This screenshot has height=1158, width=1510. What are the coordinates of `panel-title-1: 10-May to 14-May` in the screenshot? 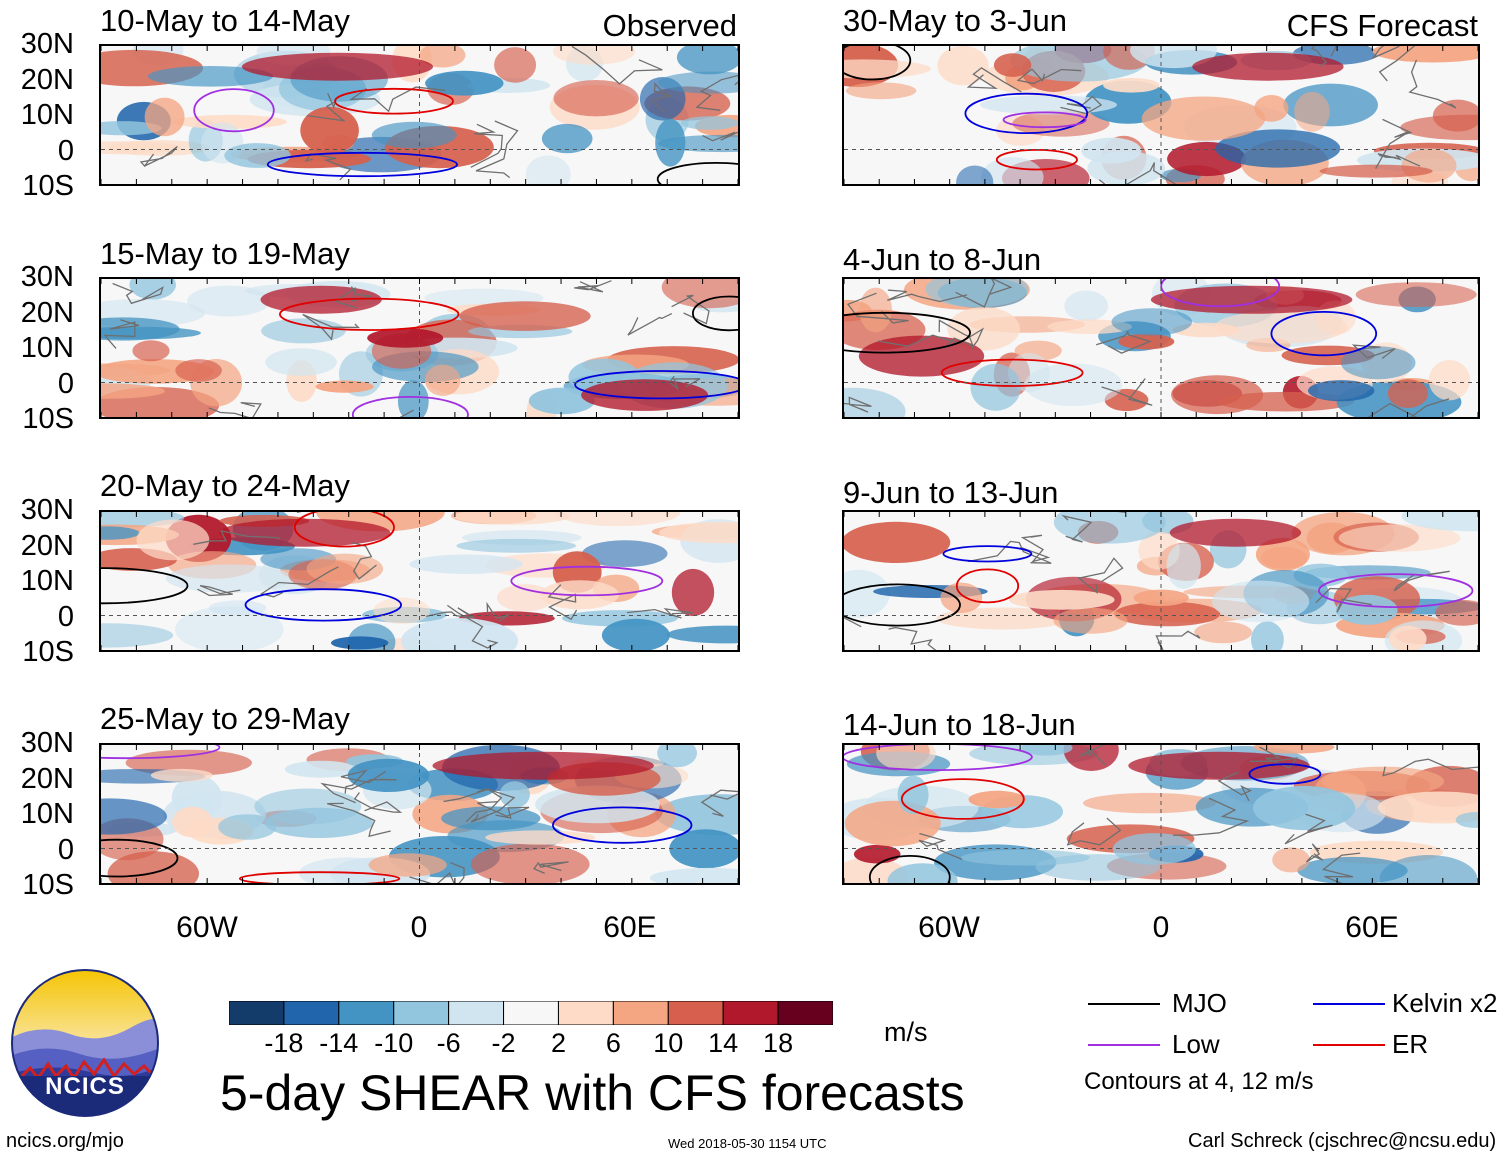 It's located at (225, 20).